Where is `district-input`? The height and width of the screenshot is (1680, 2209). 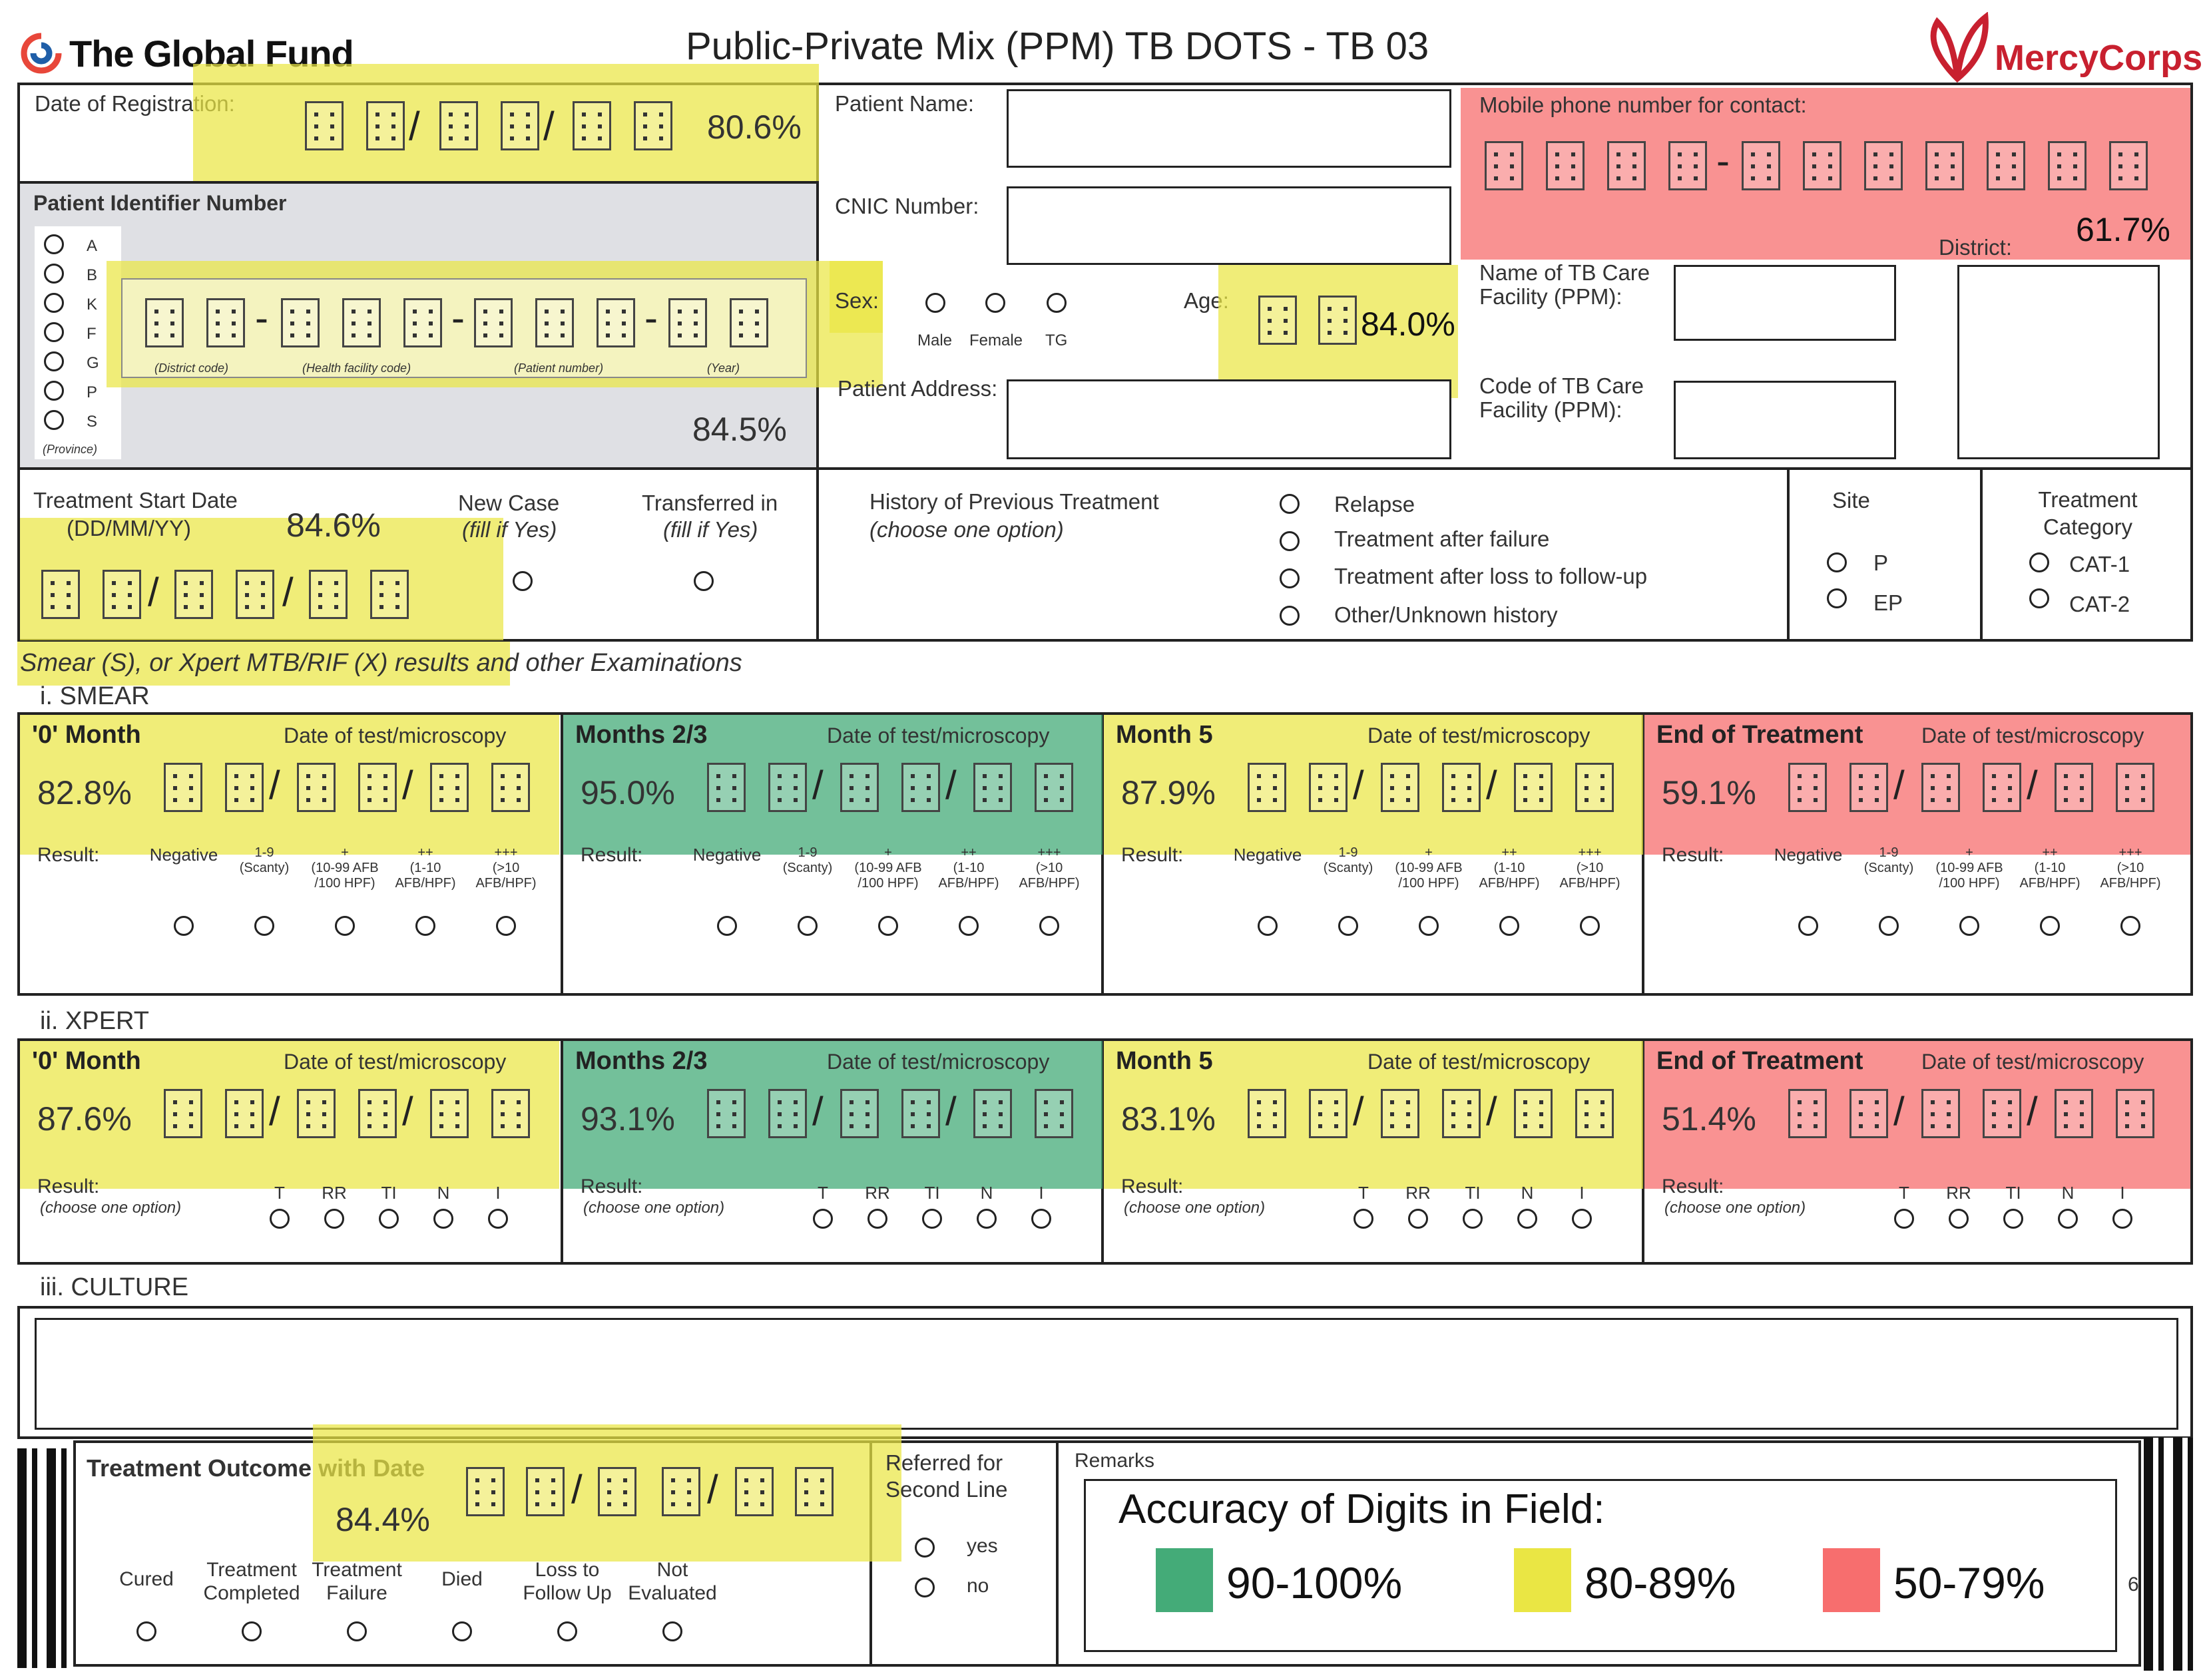 district-input is located at coordinates (2059, 362).